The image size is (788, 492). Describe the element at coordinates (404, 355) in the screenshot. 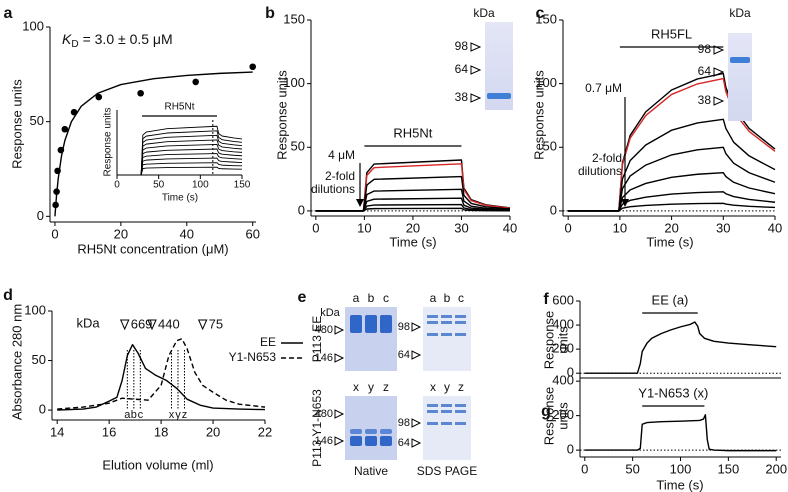

I see `gel-marker-label: 64` at that location.